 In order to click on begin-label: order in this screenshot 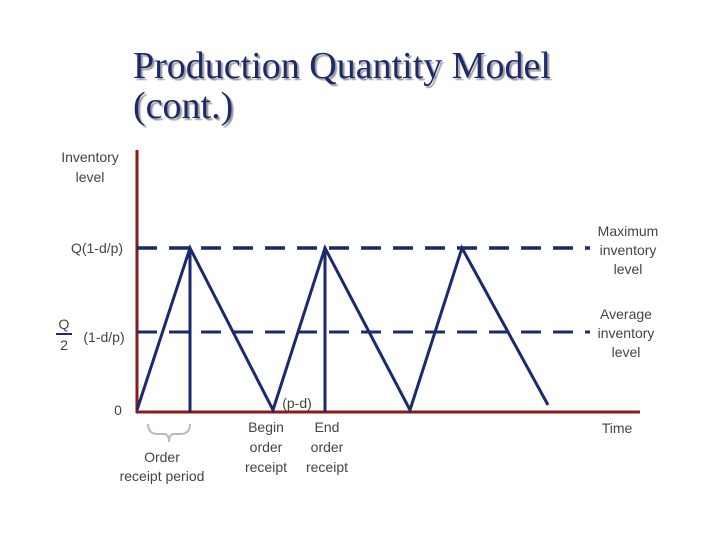, I will do `click(266, 447)`.